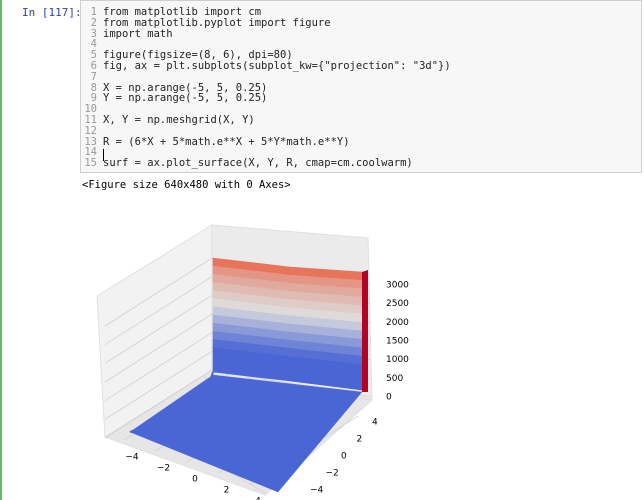  Describe the element at coordinates (93, 76) in the screenshot. I see `line-number: 7` at that location.